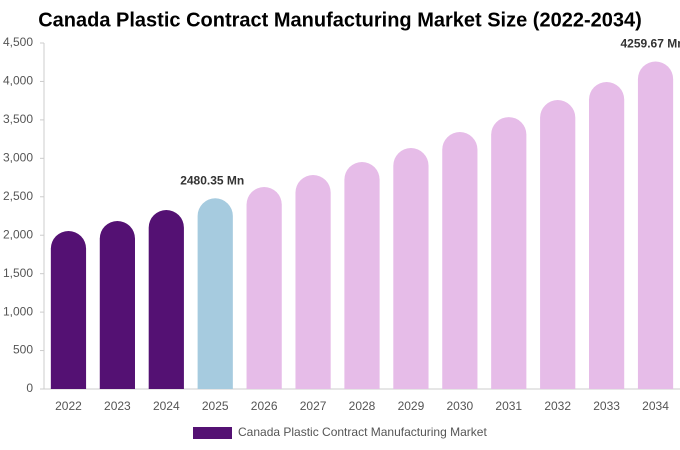 Image resolution: width=680 pixels, height=450 pixels. Describe the element at coordinates (650, 44) in the screenshot. I see `data-label: 4259.67 Mn` at that location.